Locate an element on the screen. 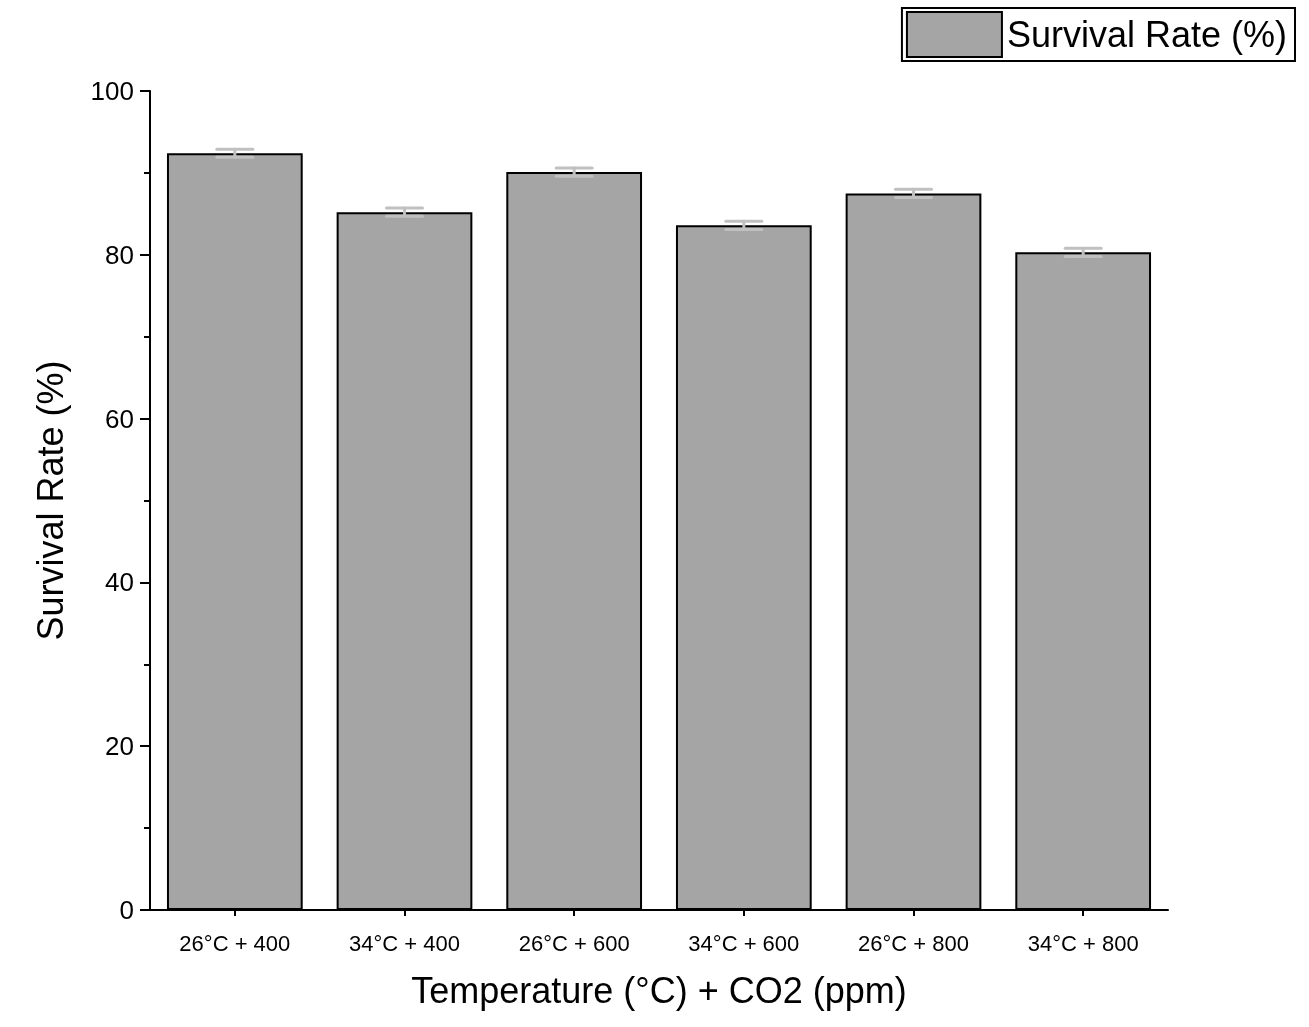 The height and width of the screenshot is (1027, 1309). x-tick-label: 26°C + 400 is located at coordinates (235, 943).